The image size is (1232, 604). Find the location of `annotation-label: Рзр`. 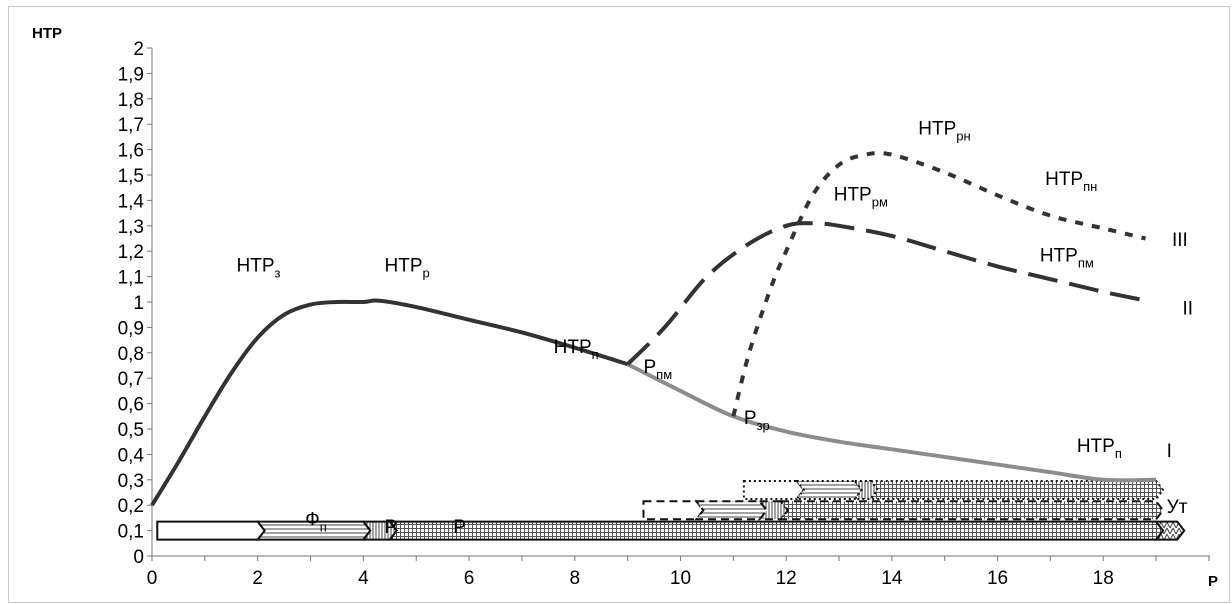

annotation-label: Рзр is located at coordinates (757, 420).